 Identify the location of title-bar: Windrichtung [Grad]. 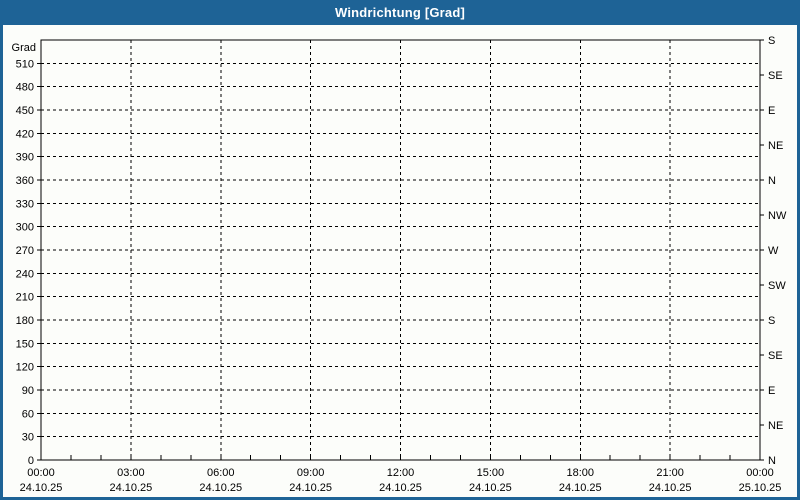
(400, 12).